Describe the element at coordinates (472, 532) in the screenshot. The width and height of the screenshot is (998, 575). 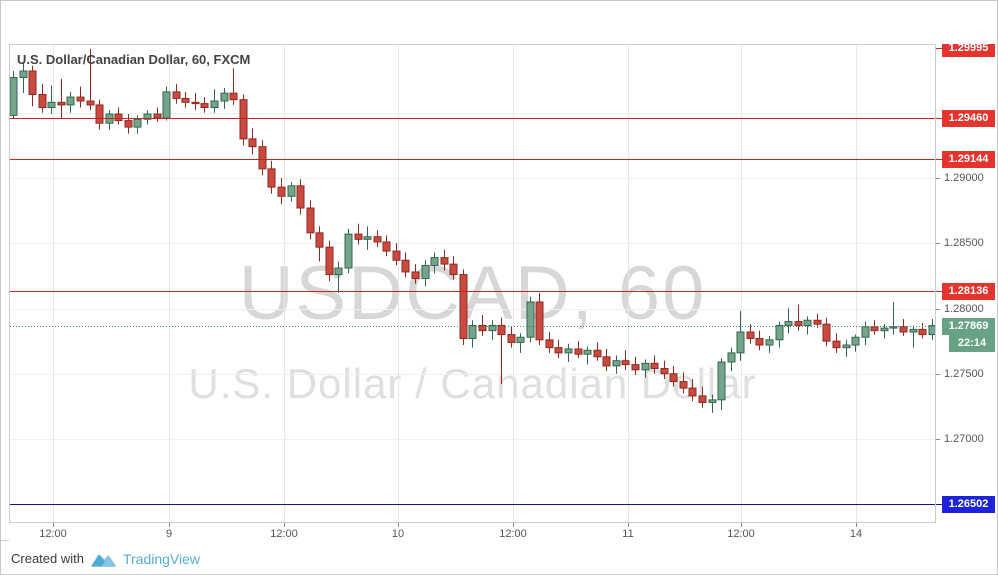
I see `time-axis: 12:00 9 12:00 10 12:00 11 12:00 14` at that location.